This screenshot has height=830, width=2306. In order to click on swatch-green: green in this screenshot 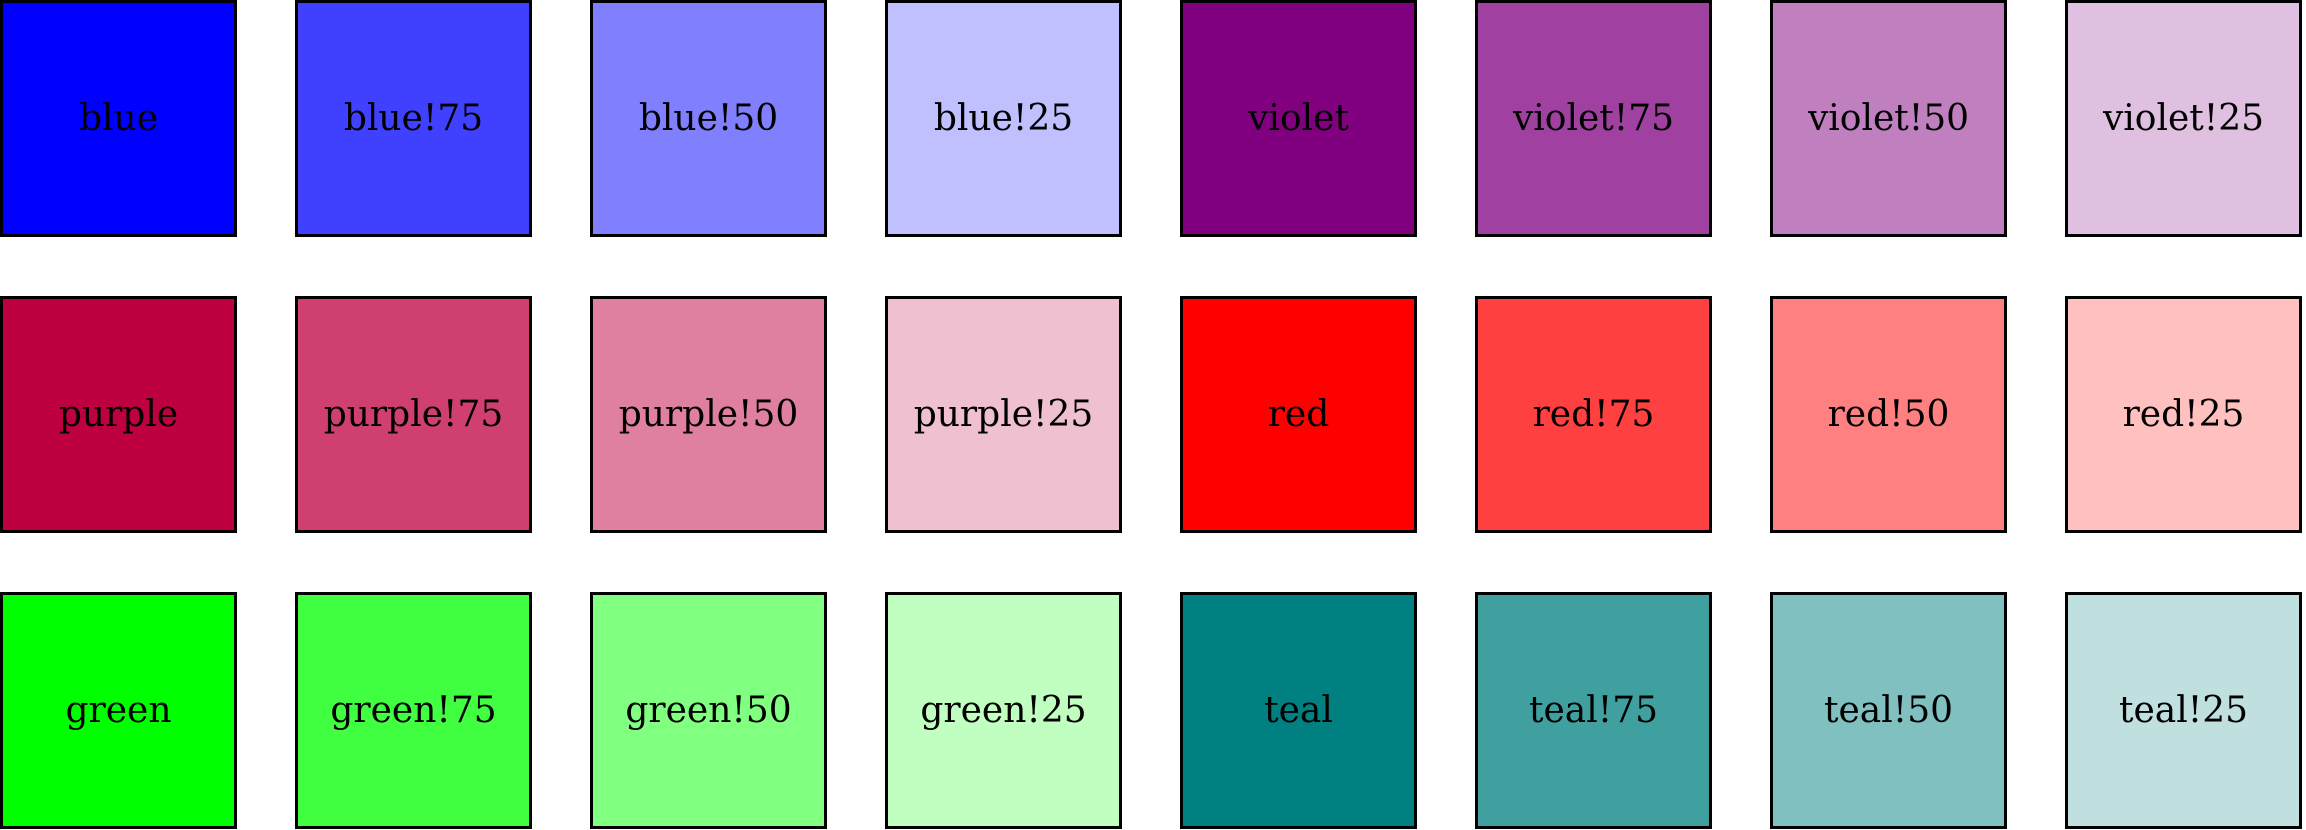, I will do `click(118, 710)`.